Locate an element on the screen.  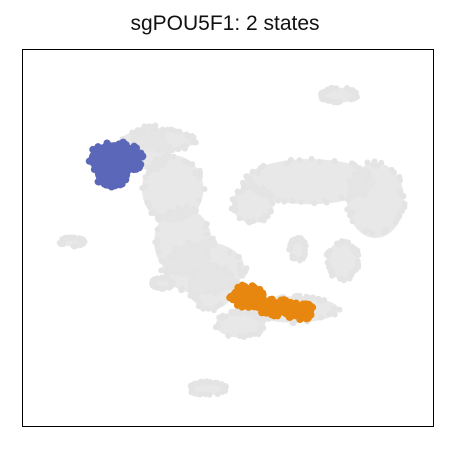
state-2-cells is located at coordinates (271, 302).